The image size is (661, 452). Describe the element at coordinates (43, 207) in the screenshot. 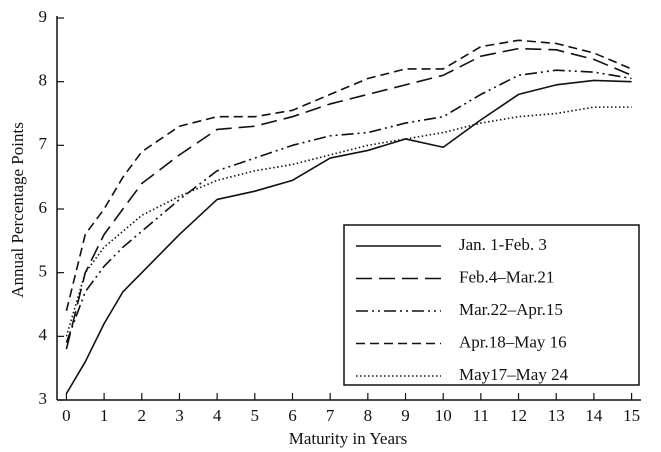

I see `y-tick-label: 6` at that location.